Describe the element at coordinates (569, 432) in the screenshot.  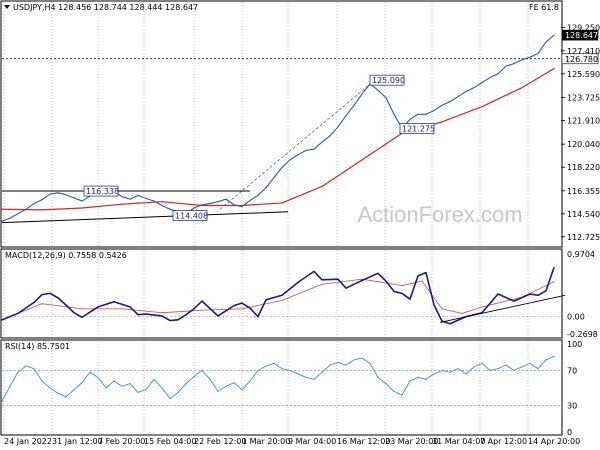
I see `rsi-tick-label: 0` at that location.